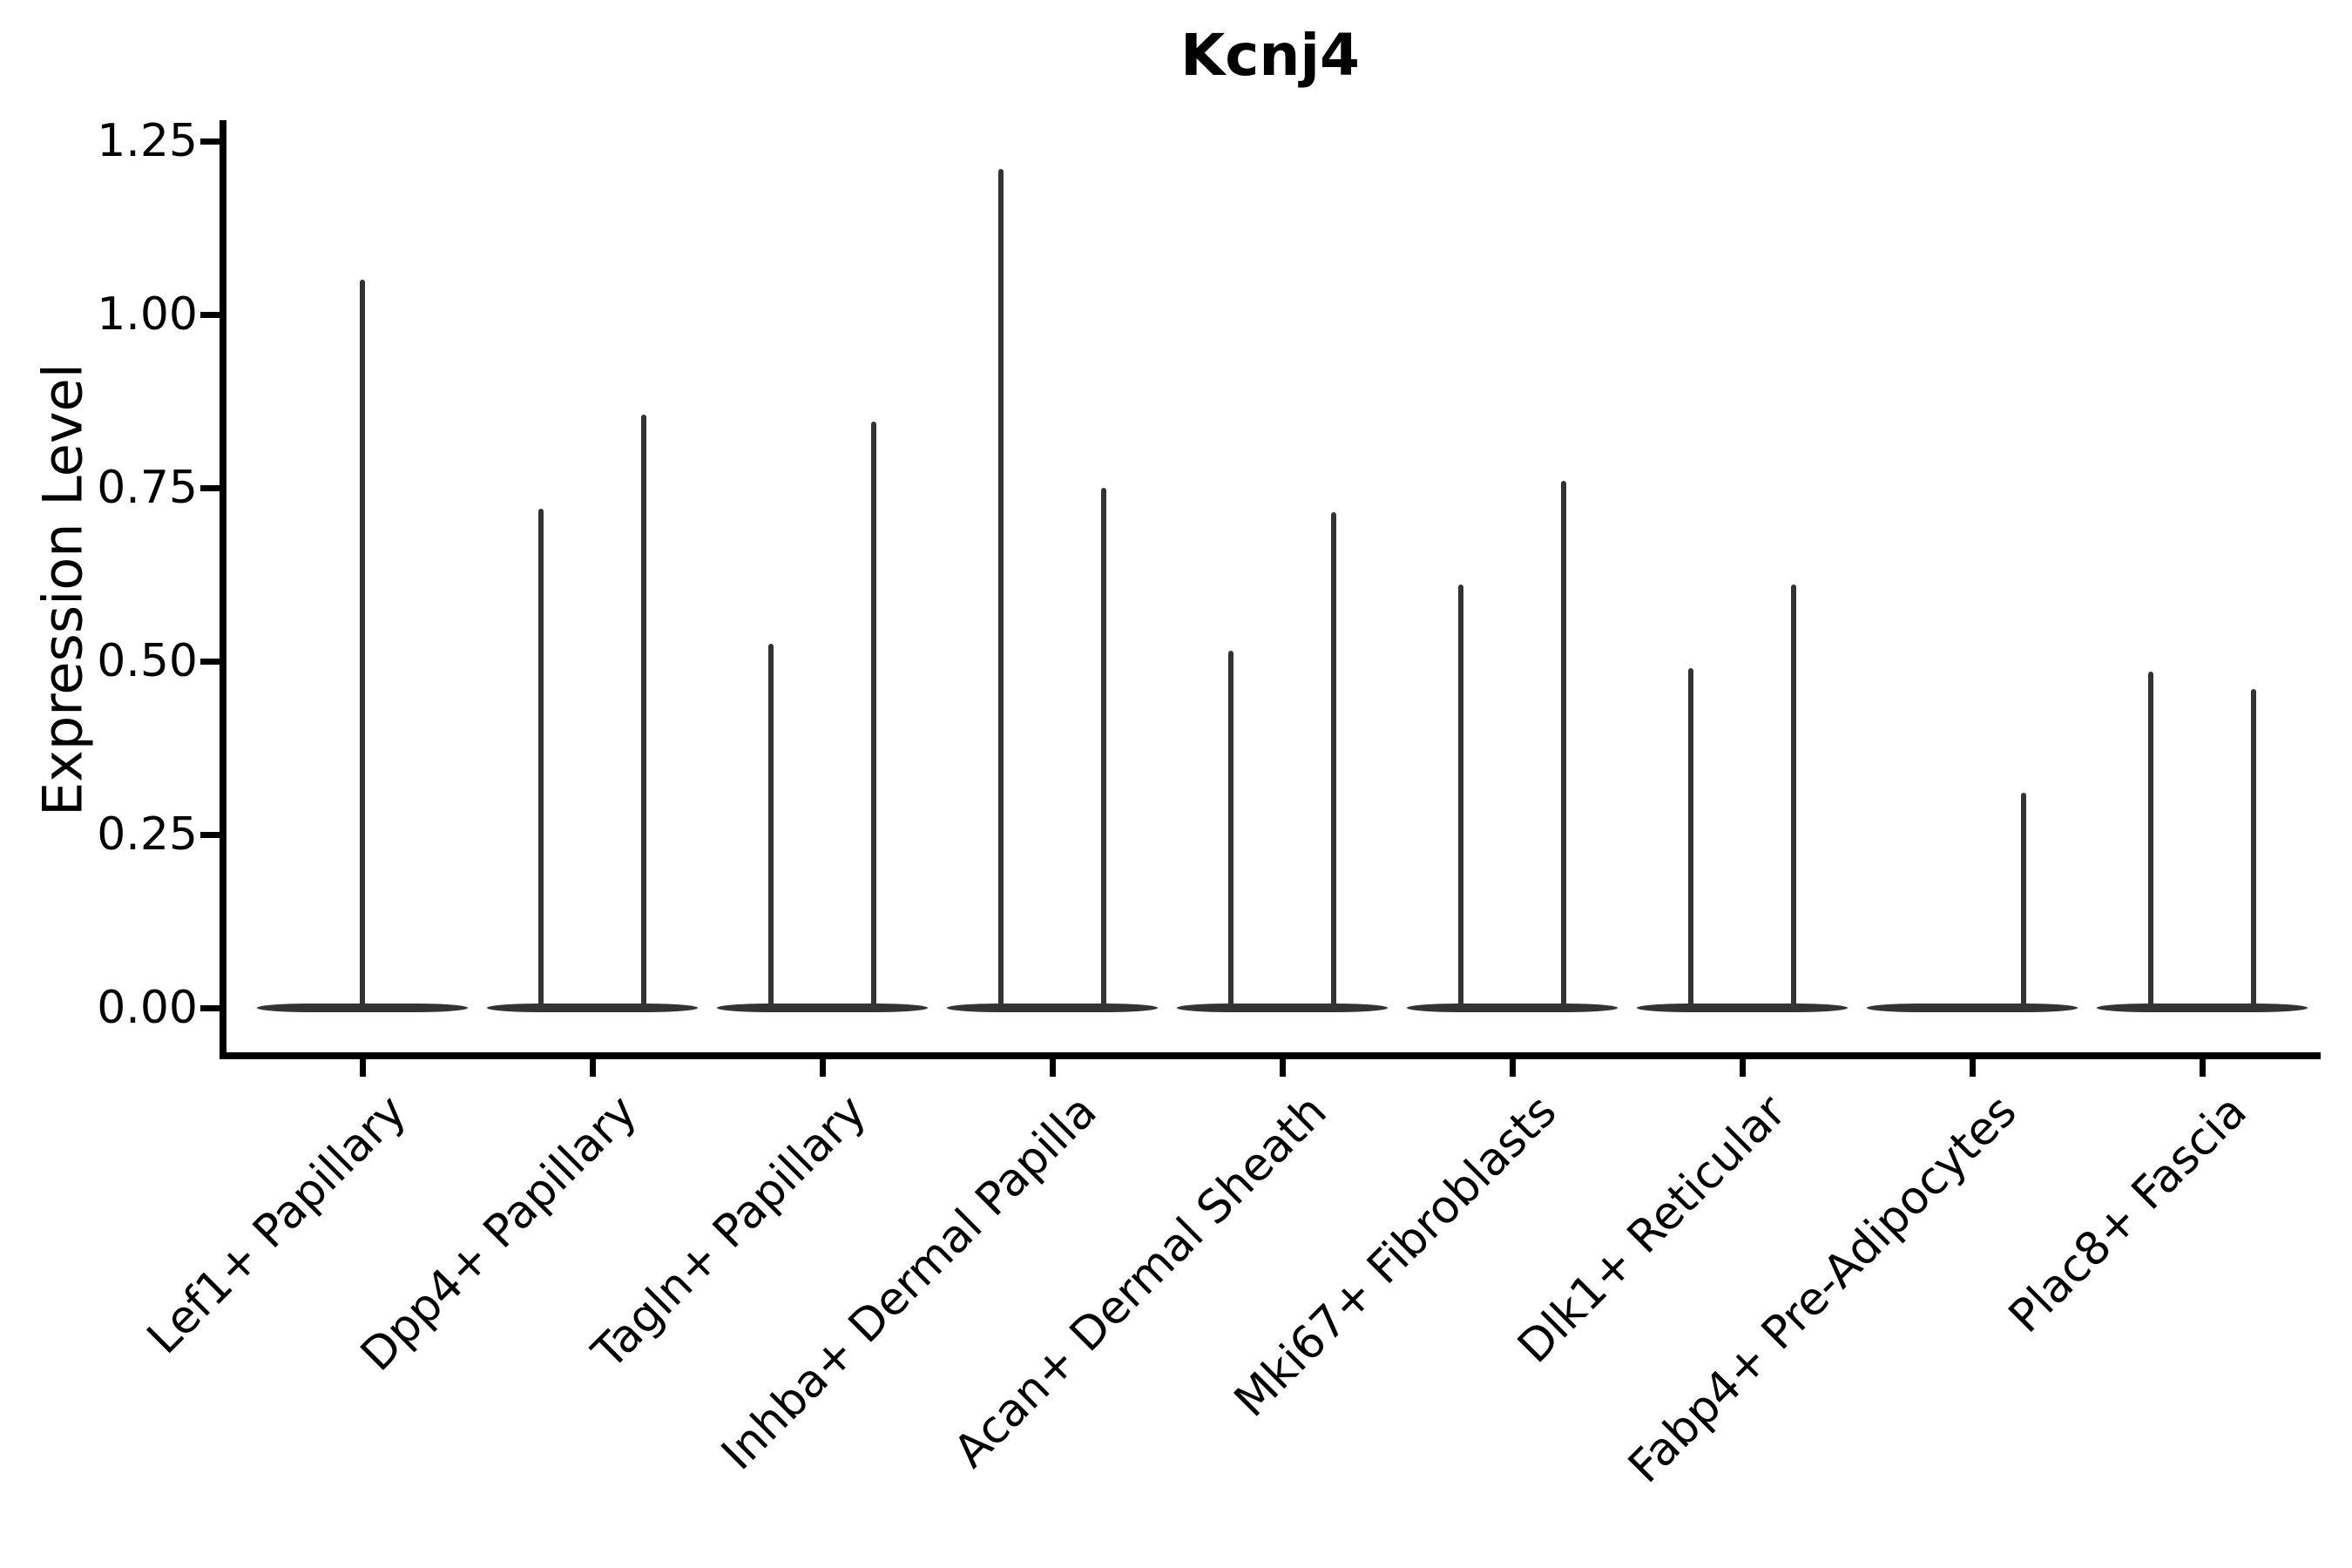 The image size is (2352, 1568). Describe the element at coordinates (147, 661) in the screenshot. I see `y-tick-label: 0.50` at that location.